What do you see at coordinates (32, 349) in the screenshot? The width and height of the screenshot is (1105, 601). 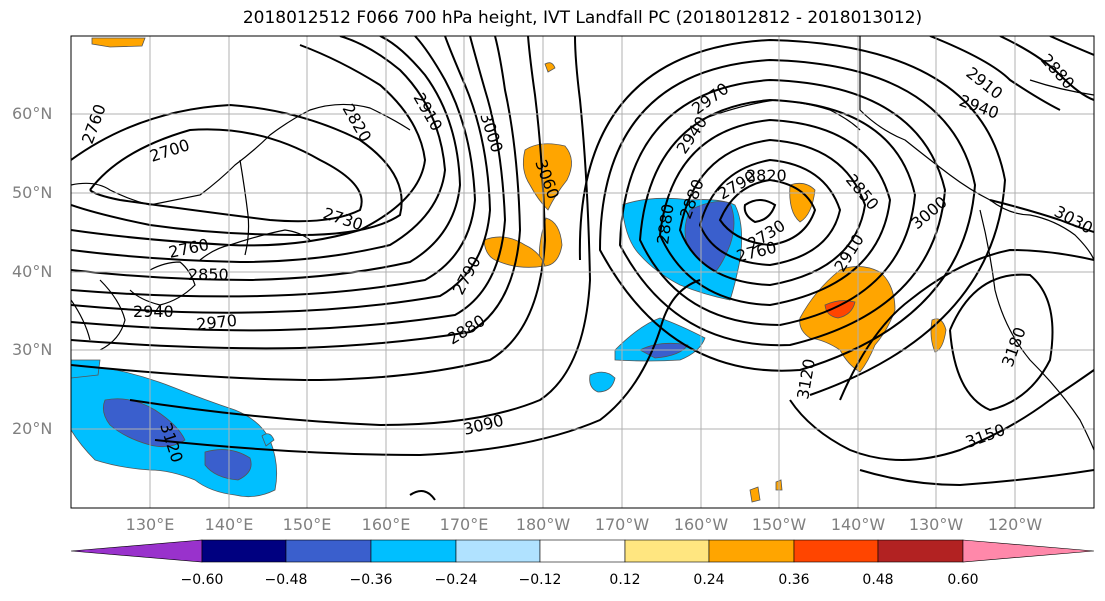 I see `lat-label: 30°N` at bounding box center [32, 349].